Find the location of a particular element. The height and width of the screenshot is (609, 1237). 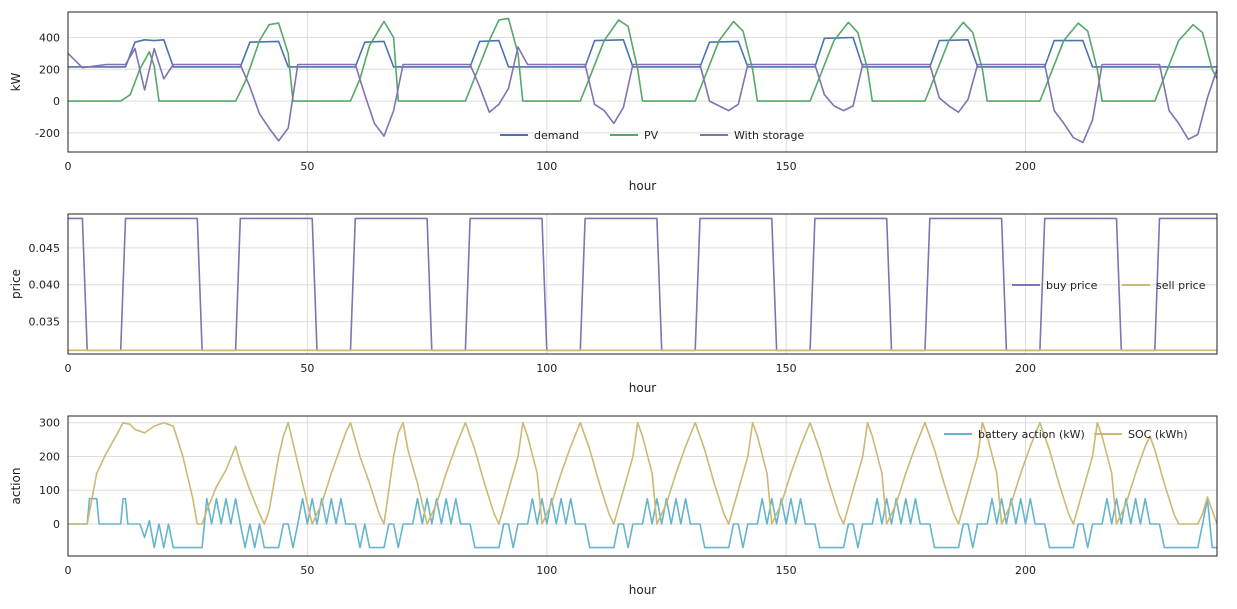

y-tick-label: 300 is located at coordinates (49, 423).